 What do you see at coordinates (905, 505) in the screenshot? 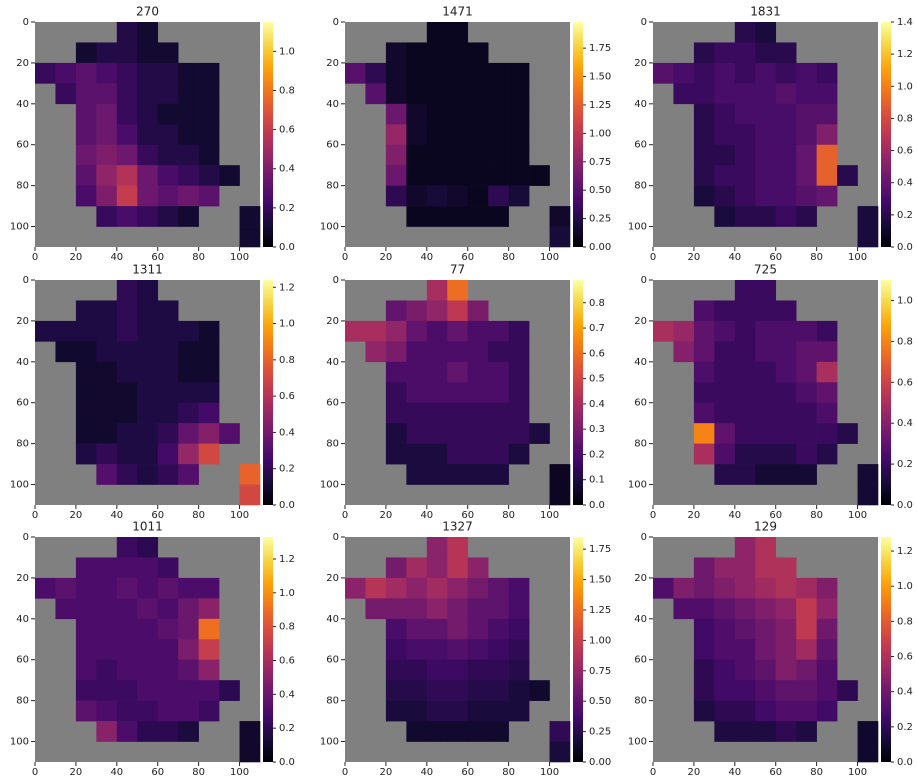
I see `colorbar-tick-label: 0.0` at bounding box center [905, 505].